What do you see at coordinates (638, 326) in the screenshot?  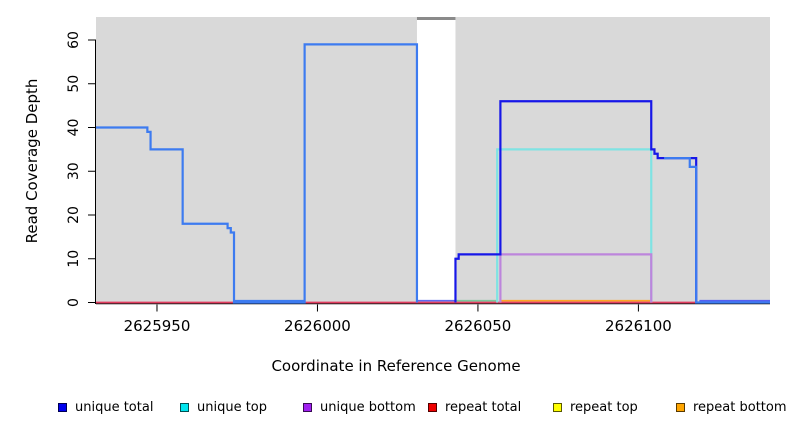 I see `x-tick-label: 2626100` at bounding box center [638, 326].